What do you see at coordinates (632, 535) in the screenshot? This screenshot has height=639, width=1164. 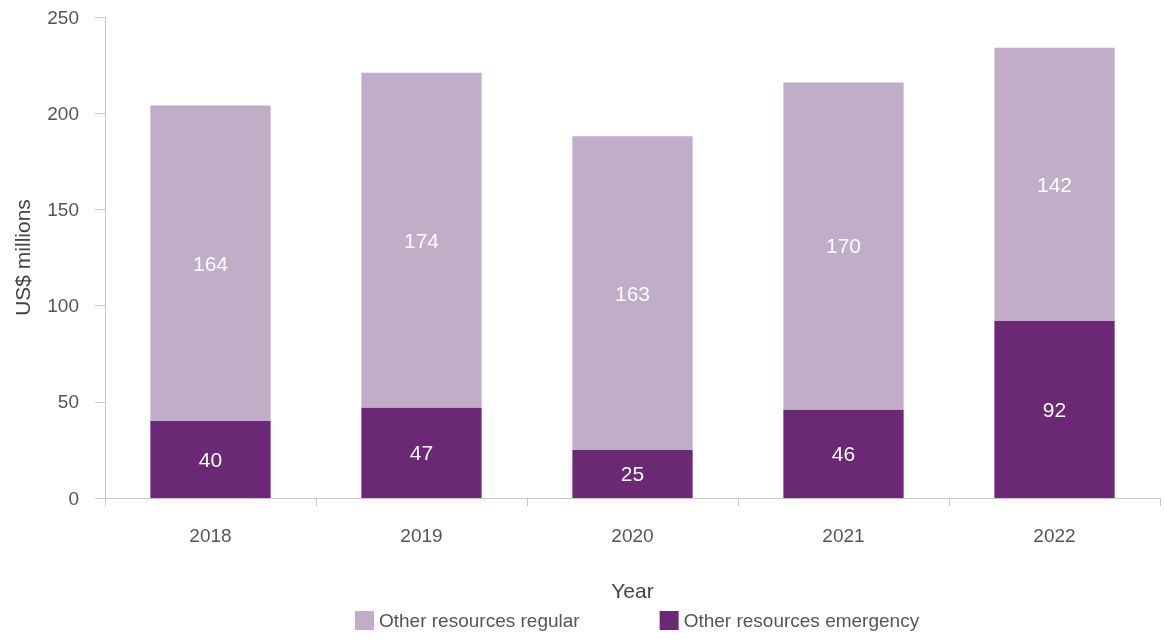 I see `x-tick-label: 2020` at bounding box center [632, 535].